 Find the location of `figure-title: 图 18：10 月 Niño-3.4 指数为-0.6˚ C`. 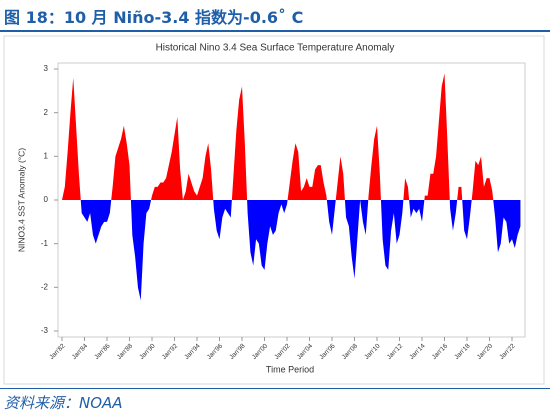

figure-title: 图 18：10 月 Niño-3.4 指数为-0.6˚ C is located at coordinates (154, 17).